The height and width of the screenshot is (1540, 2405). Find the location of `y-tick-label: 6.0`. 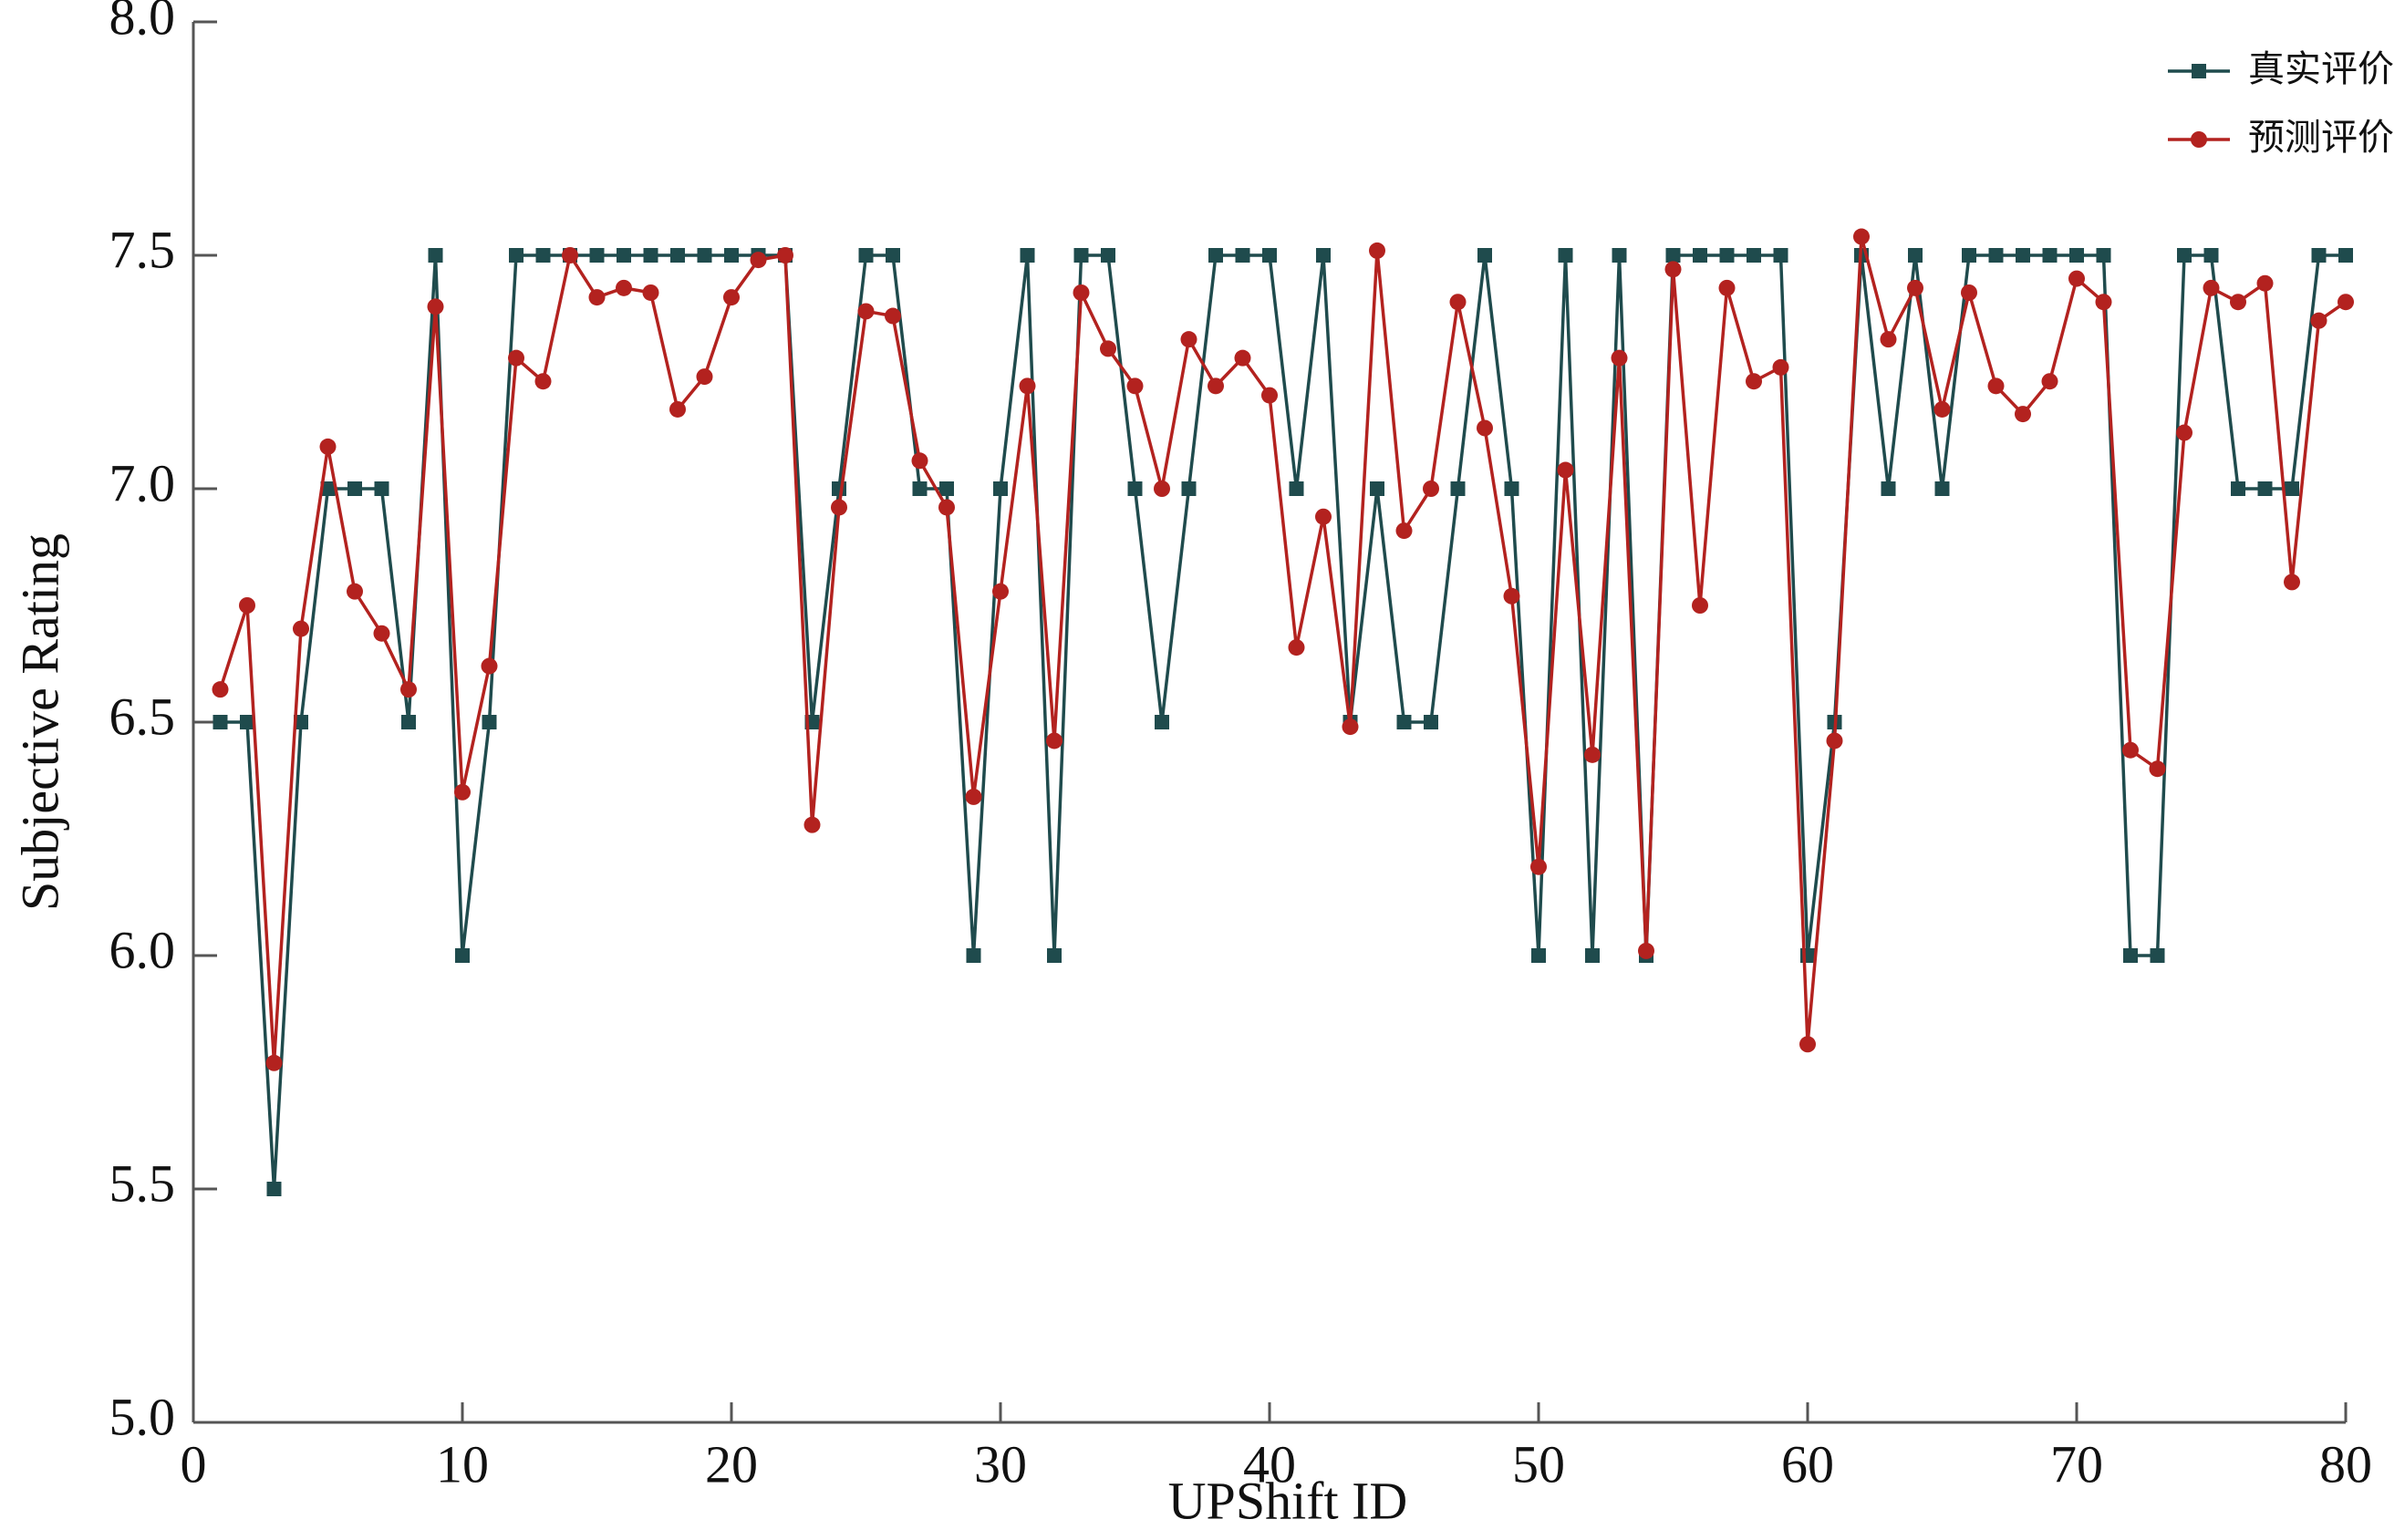

y-tick-label: 6.0 is located at coordinates (142, 949).